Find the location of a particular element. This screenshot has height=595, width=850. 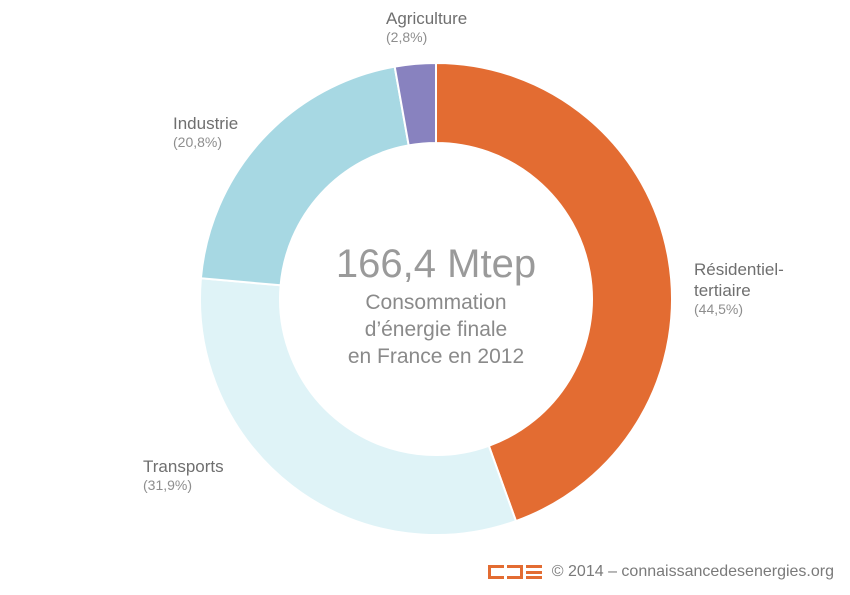

center-total-value: 166,4 Mtep is located at coordinates (436, 264).